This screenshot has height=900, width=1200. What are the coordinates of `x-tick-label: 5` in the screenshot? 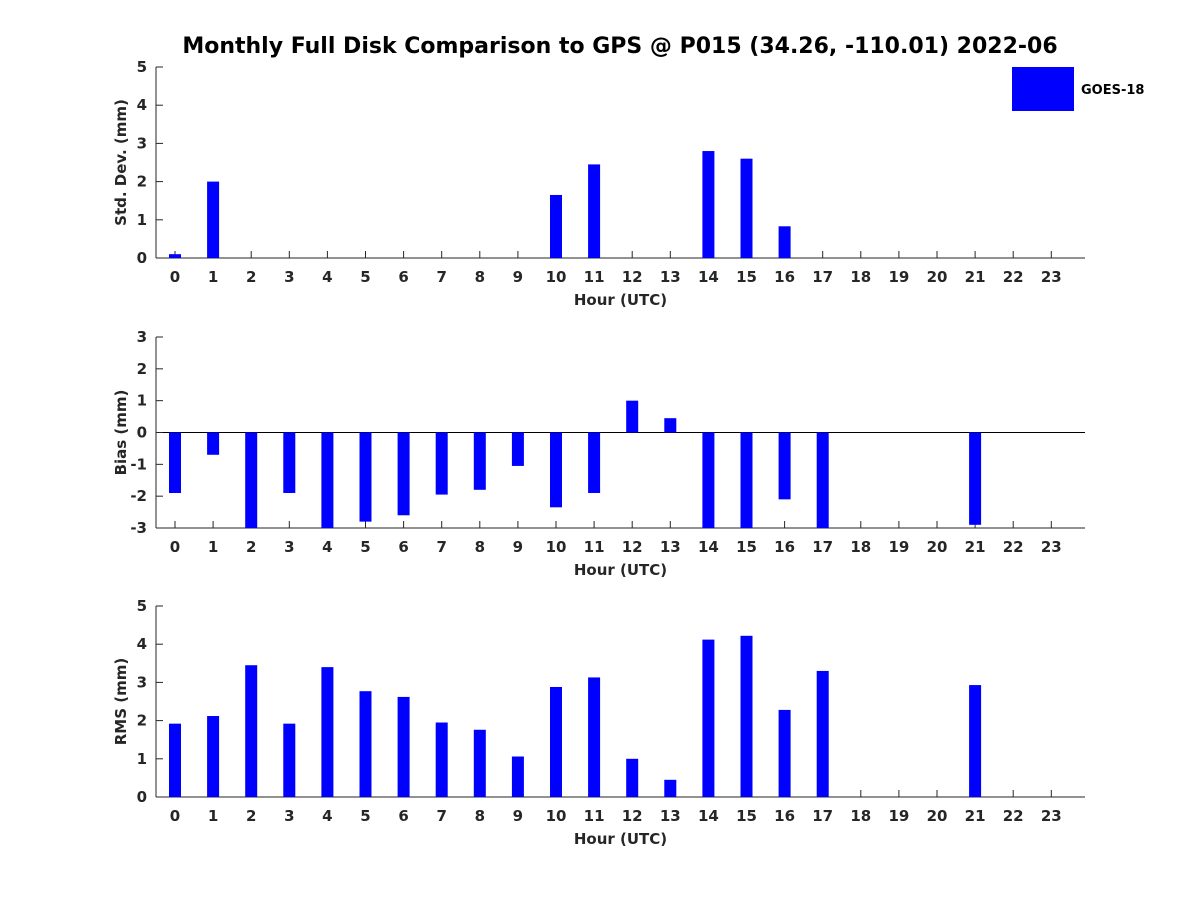 It's located at (365, 277).